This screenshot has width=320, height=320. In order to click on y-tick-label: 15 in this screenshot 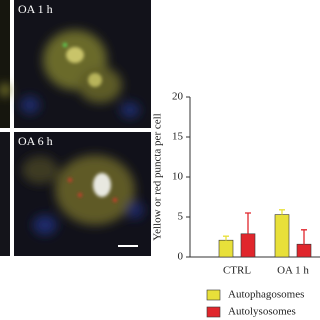, I will do `click(178, 137)`.